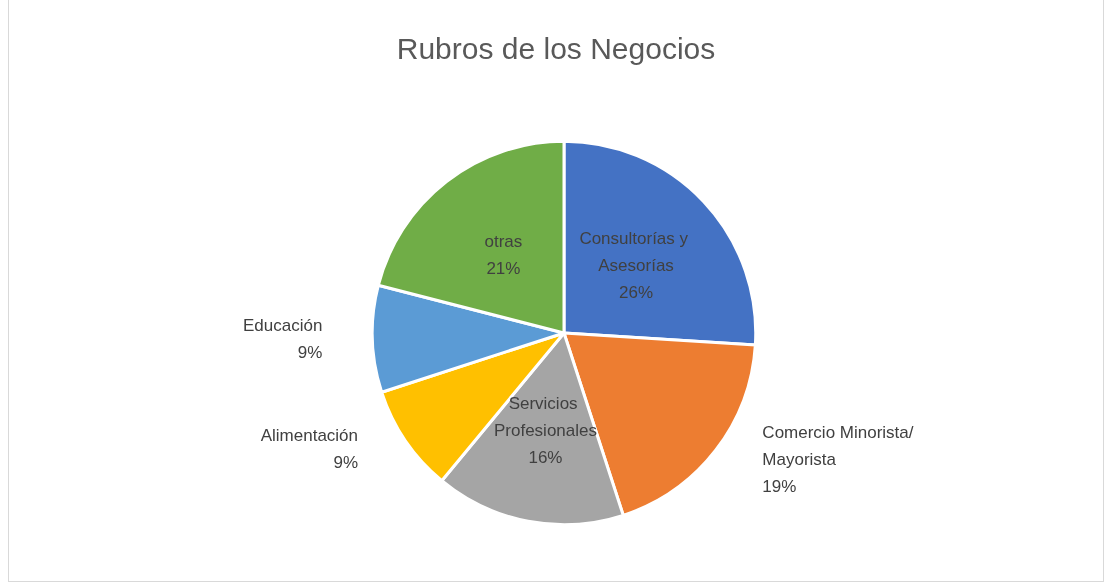 The height and width of the screenshot is (584, 1106). Describe the element at coordinates (636, 251) in the screenshot. I see `slice-label: Consultorías y Asesorías` at that location.